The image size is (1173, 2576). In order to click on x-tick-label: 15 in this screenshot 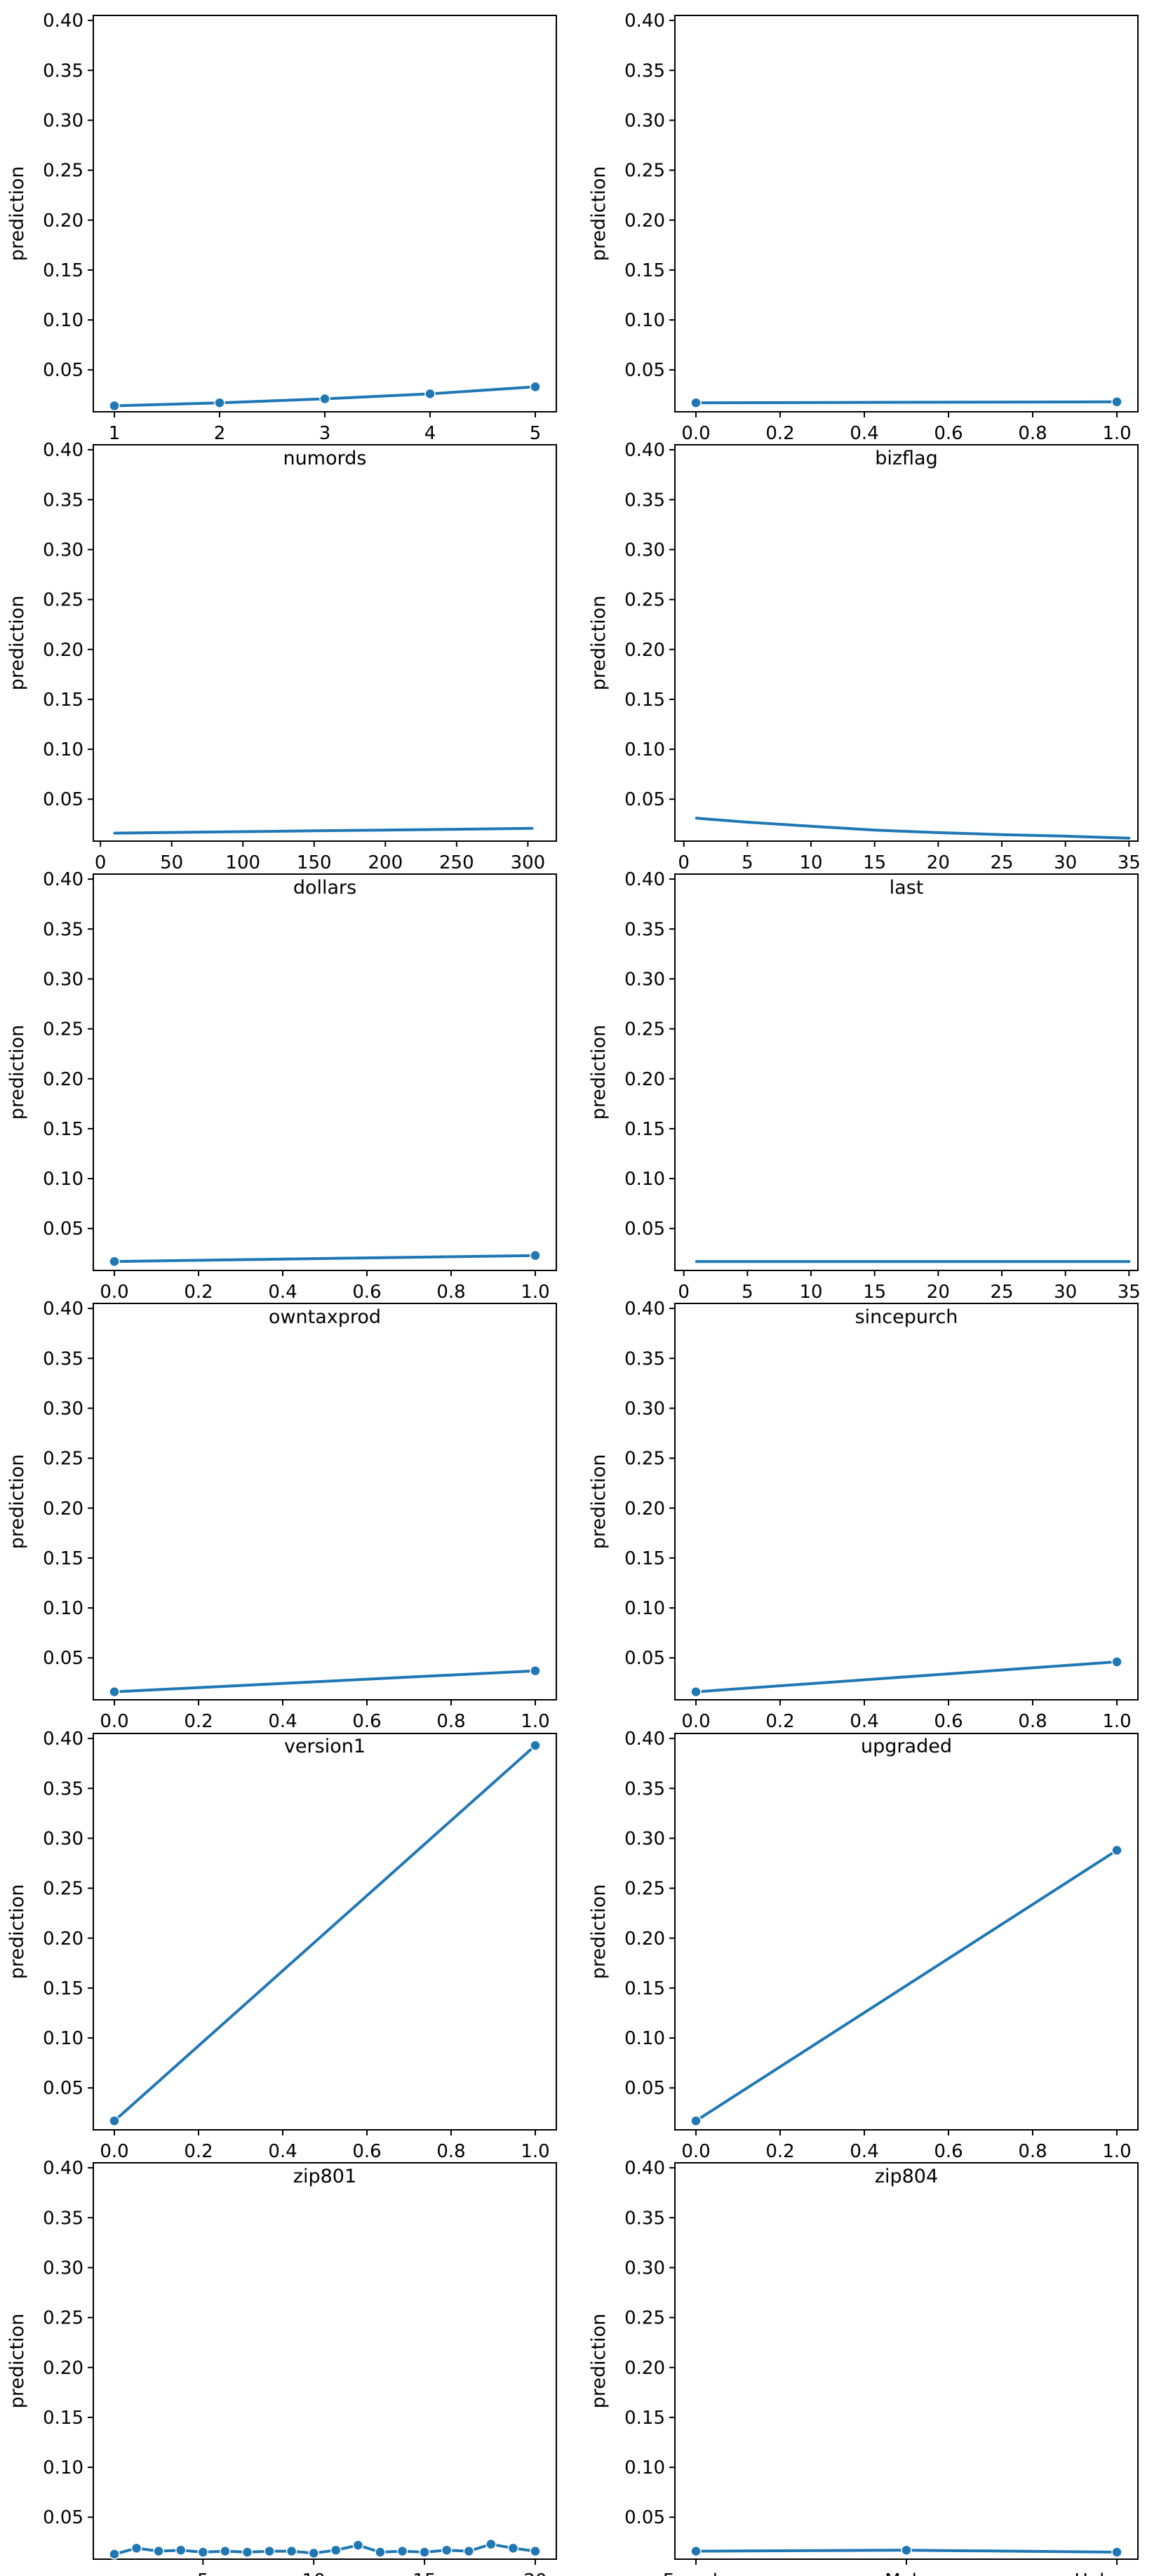, I will do `click(874, 862)`.